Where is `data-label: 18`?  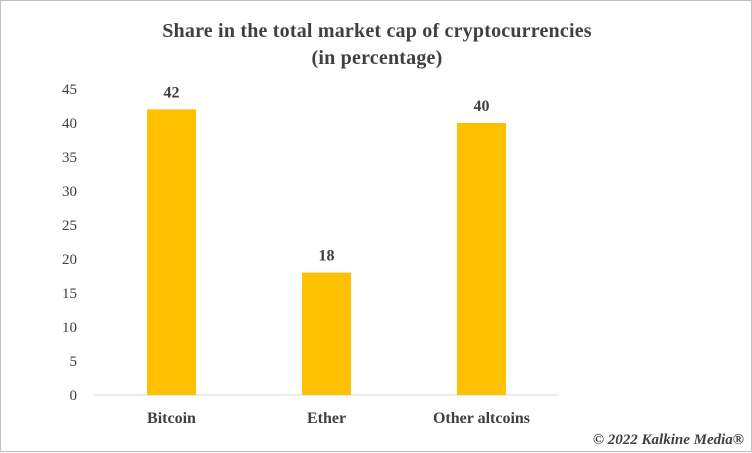
data-label: 18 is located at coordinates (327, 256).